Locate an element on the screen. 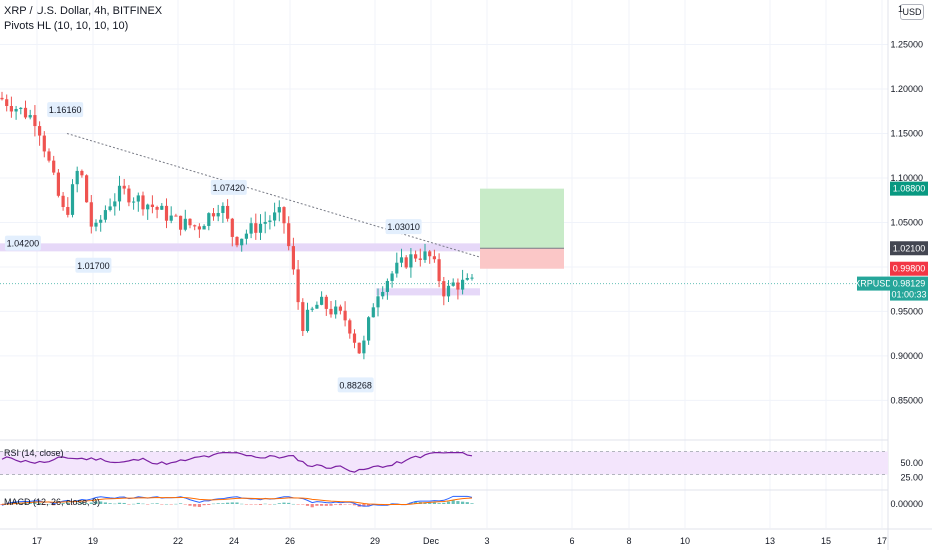 The image size is (932, 550). time-axis-tick: 10 is located at coordinates (685, 541).